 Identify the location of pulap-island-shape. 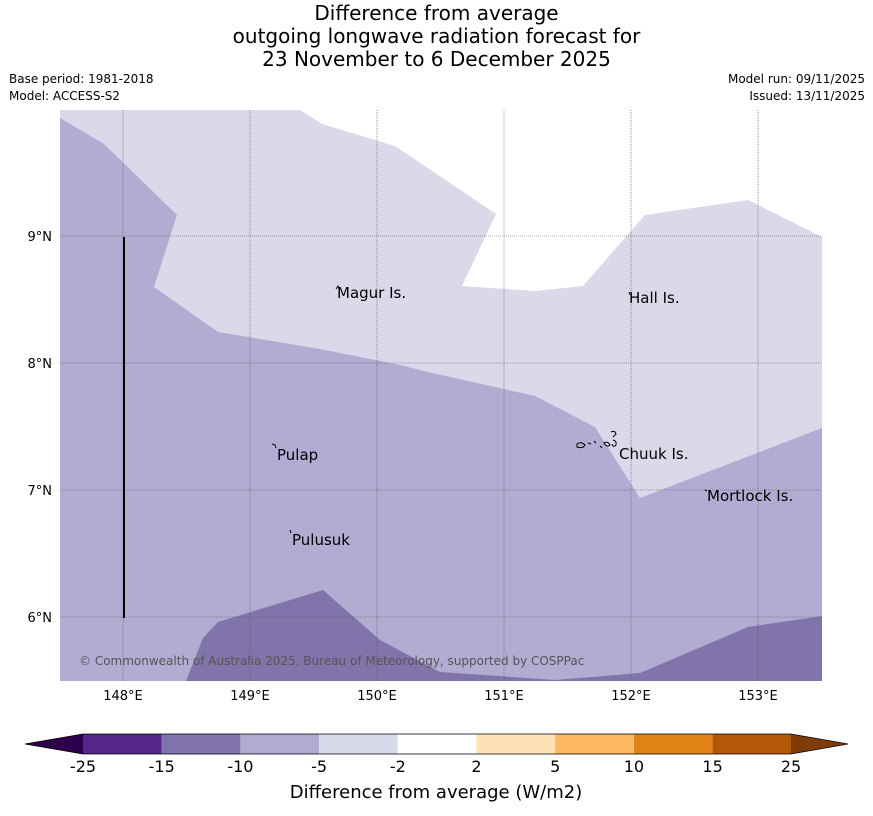
(274, 446).